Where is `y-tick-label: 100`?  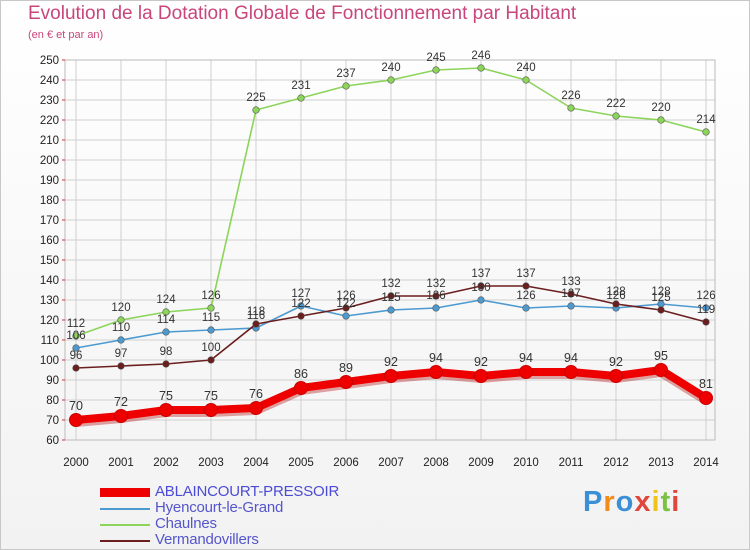
y-tick-label: 100 is located at coordinates (49, 361).